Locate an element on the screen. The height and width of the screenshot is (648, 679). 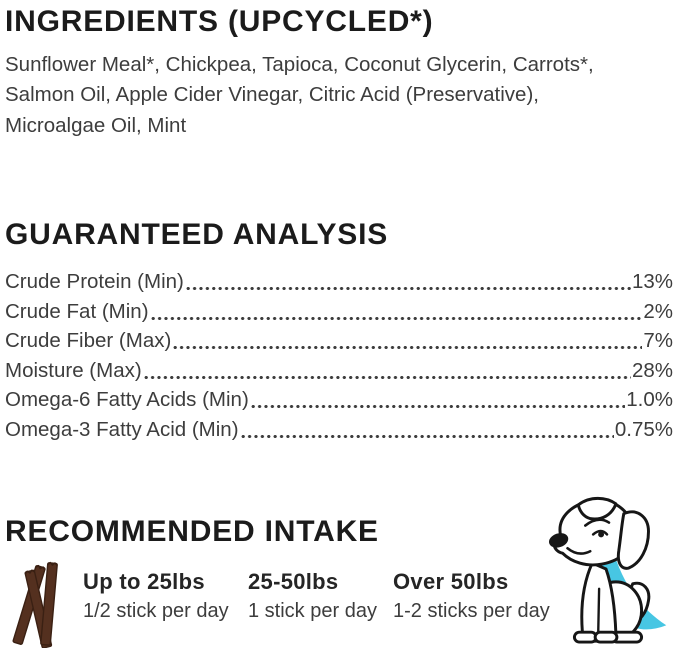
table-row: Crude Fiber (Max) 7% is located at coordinates (339, 339).